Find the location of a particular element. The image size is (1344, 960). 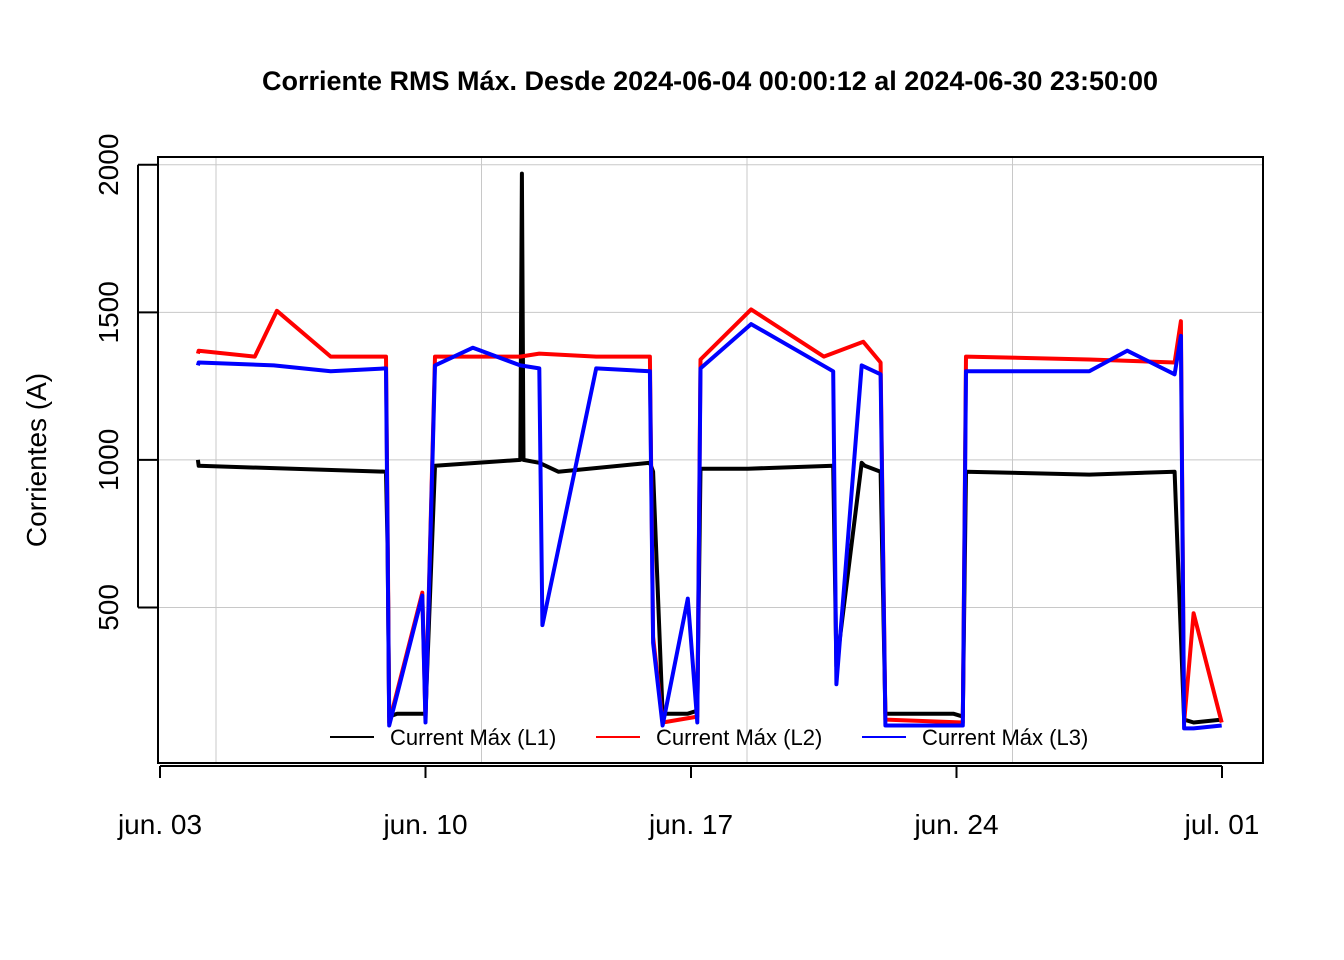

y-tick-label: 2000 is located at coordinates (108, 165).